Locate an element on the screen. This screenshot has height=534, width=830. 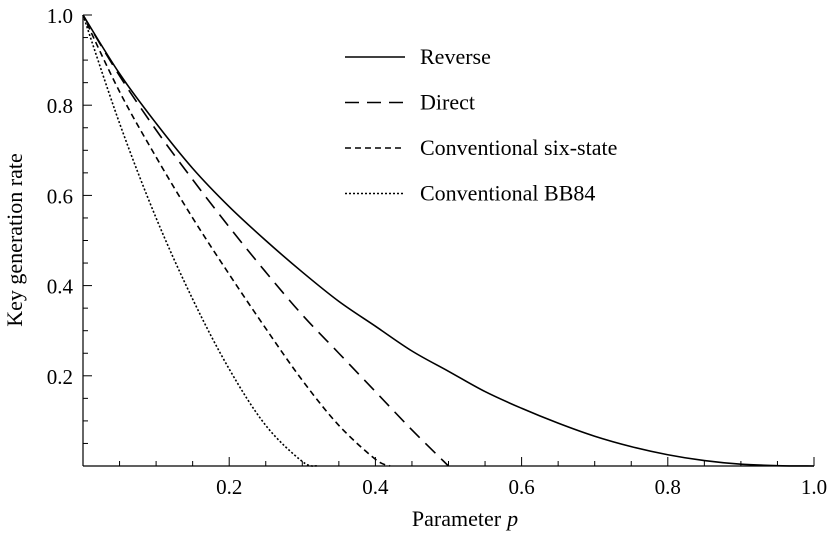
legend-label: Direct is located at coordinates (447, 102).